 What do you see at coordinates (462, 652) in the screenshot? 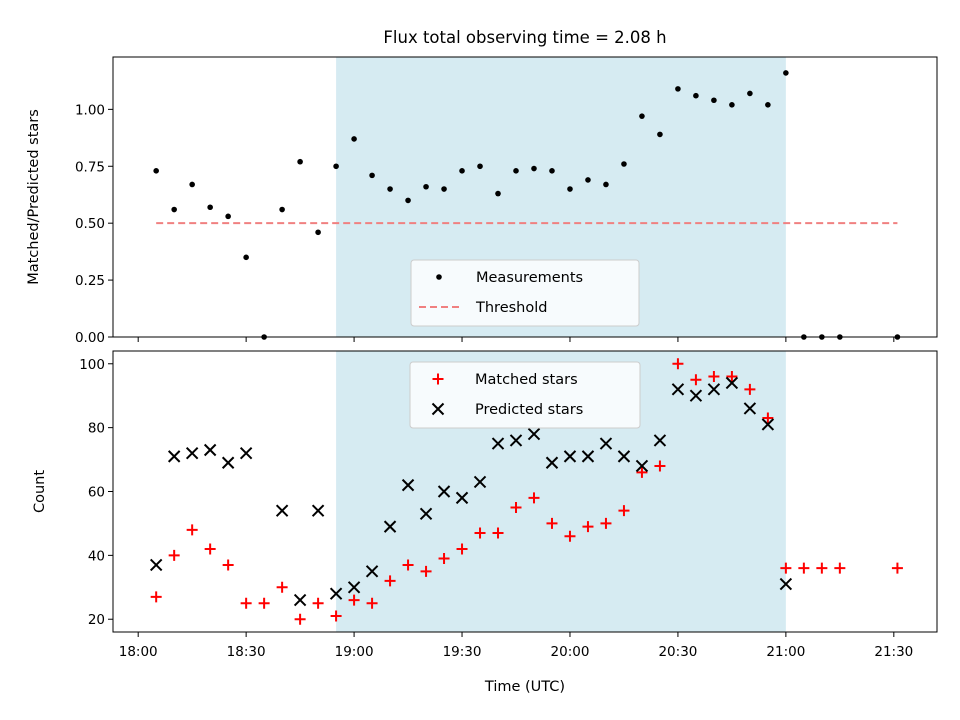
I see `x-tick-label: 19:30` at bounding box center [462, 652].